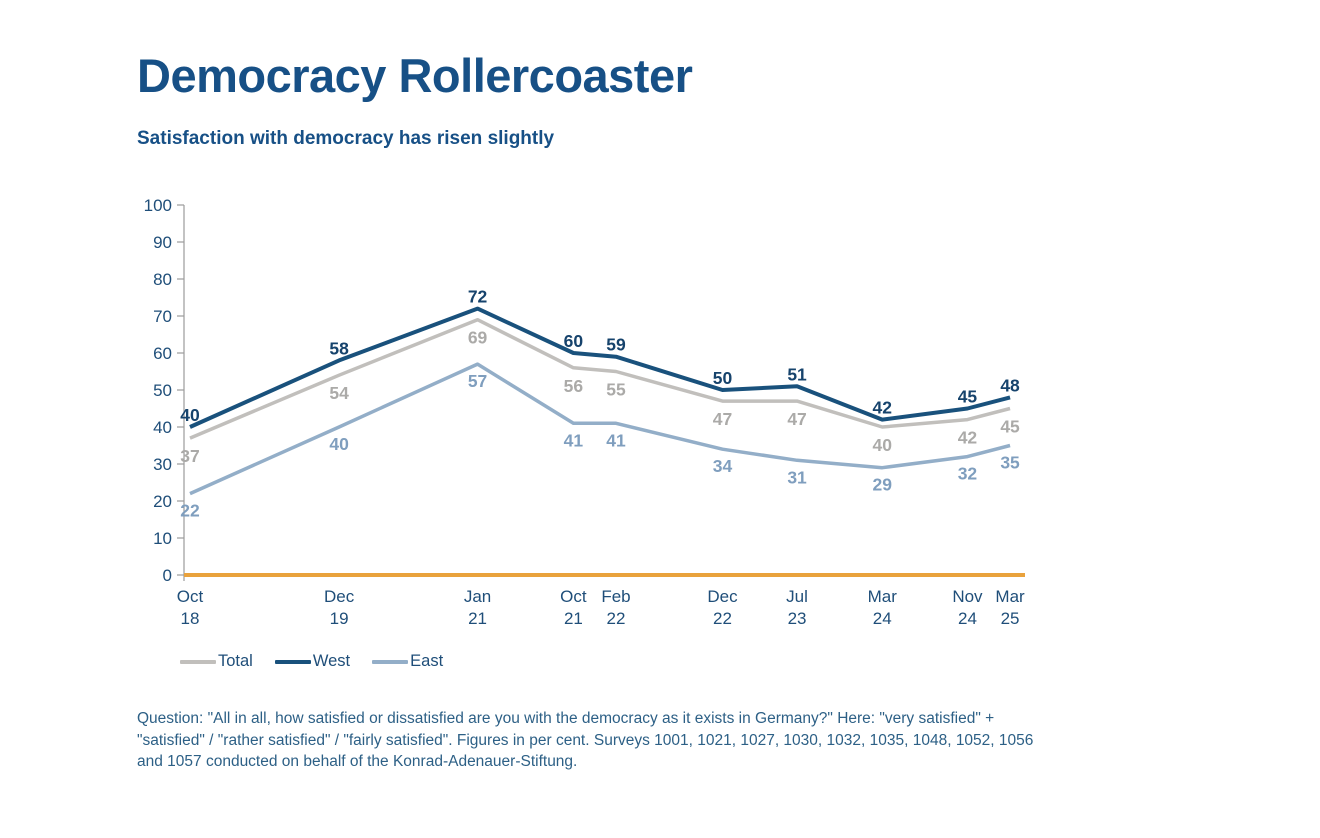  Describe the element at coordinates (162, 538) in the screenshot. I see `y-tick-label: 10` at that location.